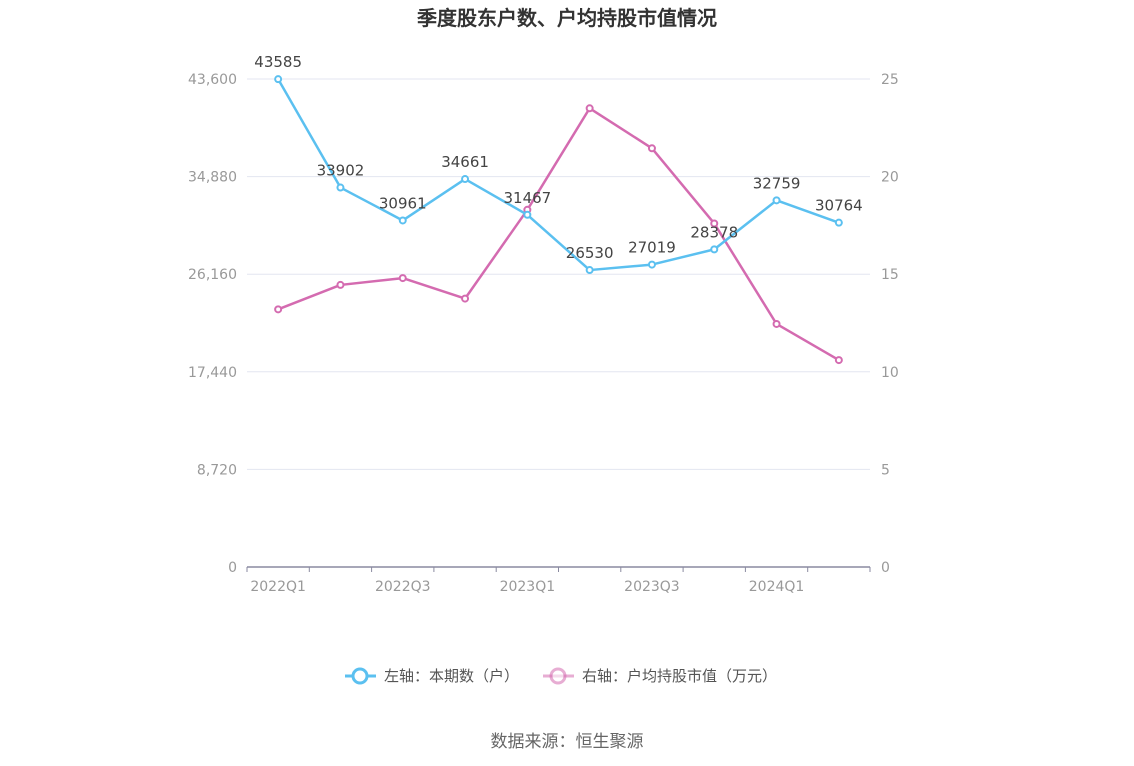  What do you see at coordinates (403, 203) in the screenshot?
I see `data-label: 30961` at bounding box center [403, 203].